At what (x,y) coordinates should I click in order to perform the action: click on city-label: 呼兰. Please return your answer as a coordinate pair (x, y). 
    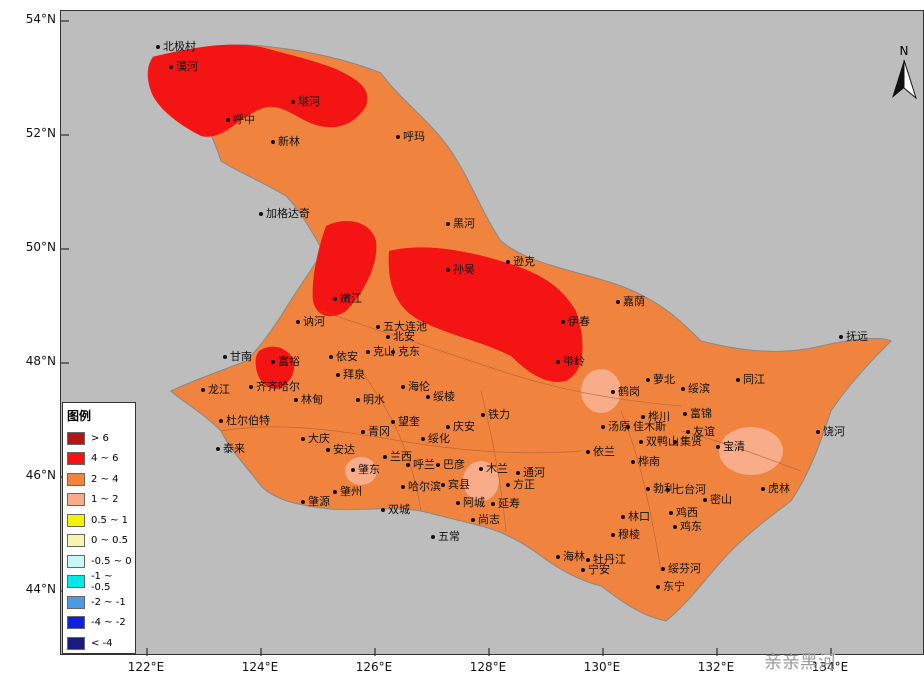
    Looking at the image, I should click on (424, 464).